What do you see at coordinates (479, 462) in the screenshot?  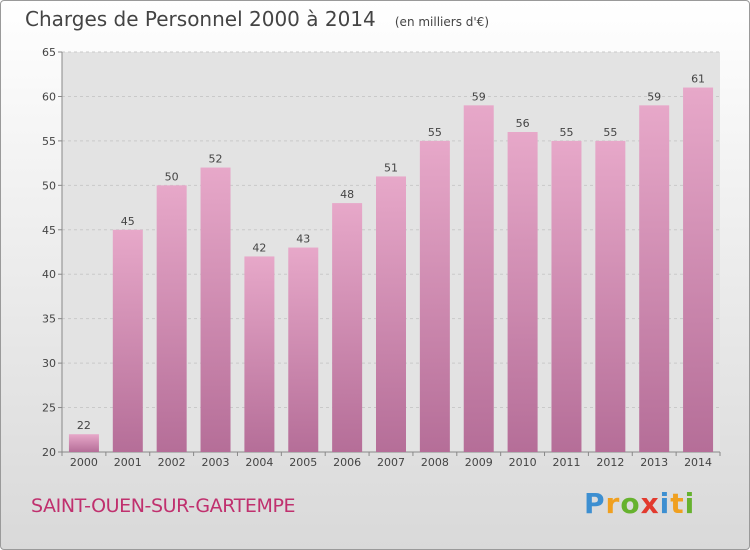 I see `x-tick-label: 2009` at bounding box center [479, 462].